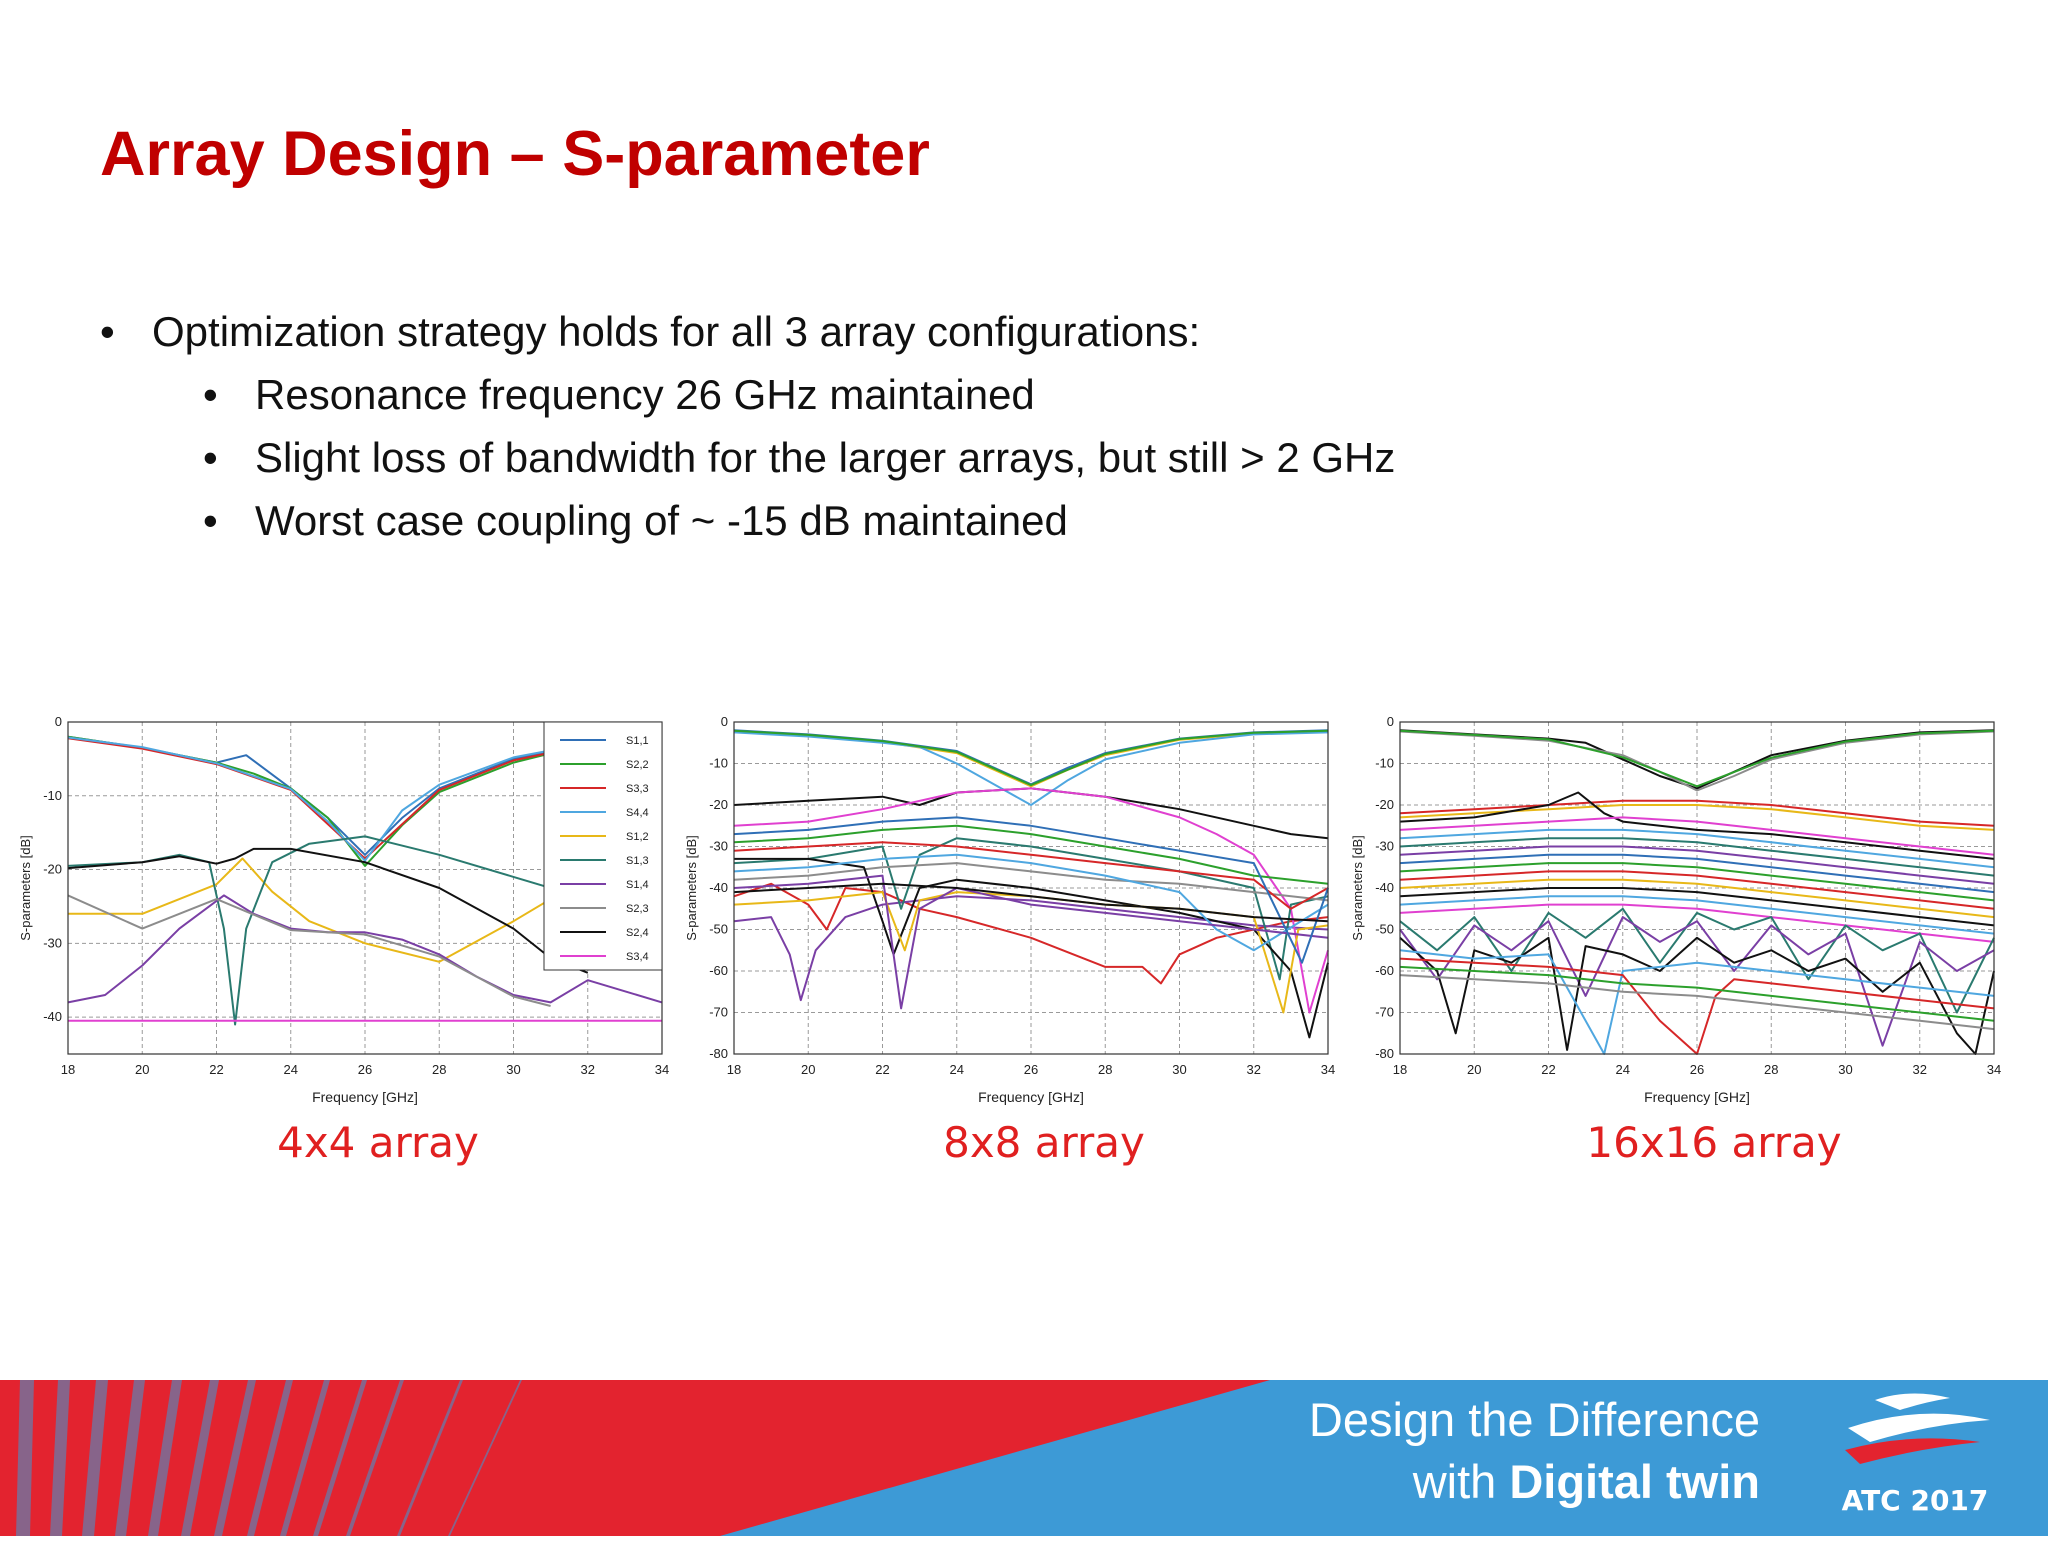  What do you see at coordinates (637, 813) in the screenshot?
I see `legend-label: S4,4` at bounding box center [637, 813].